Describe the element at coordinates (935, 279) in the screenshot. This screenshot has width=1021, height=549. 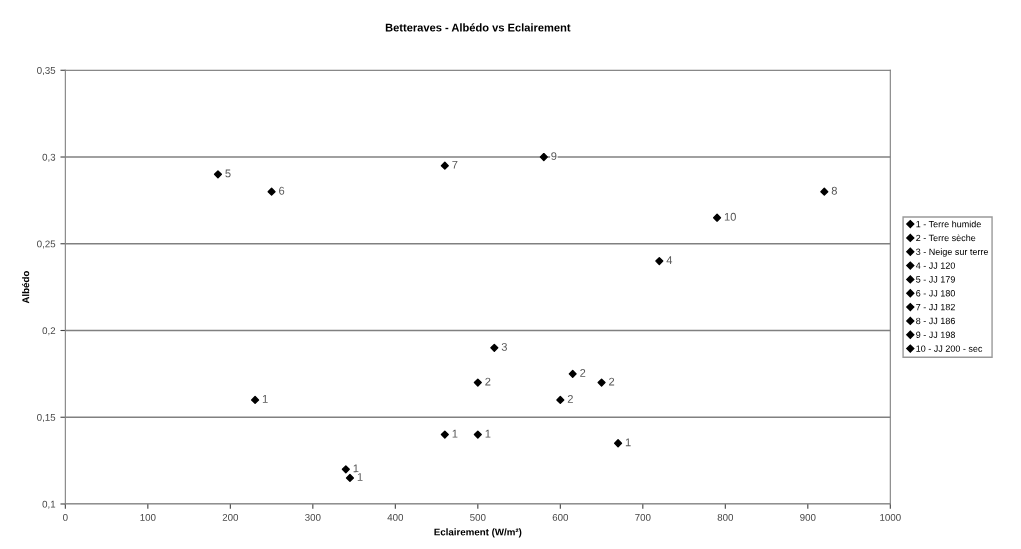
I see `legend-label: 5 - JJ 179` at that location.